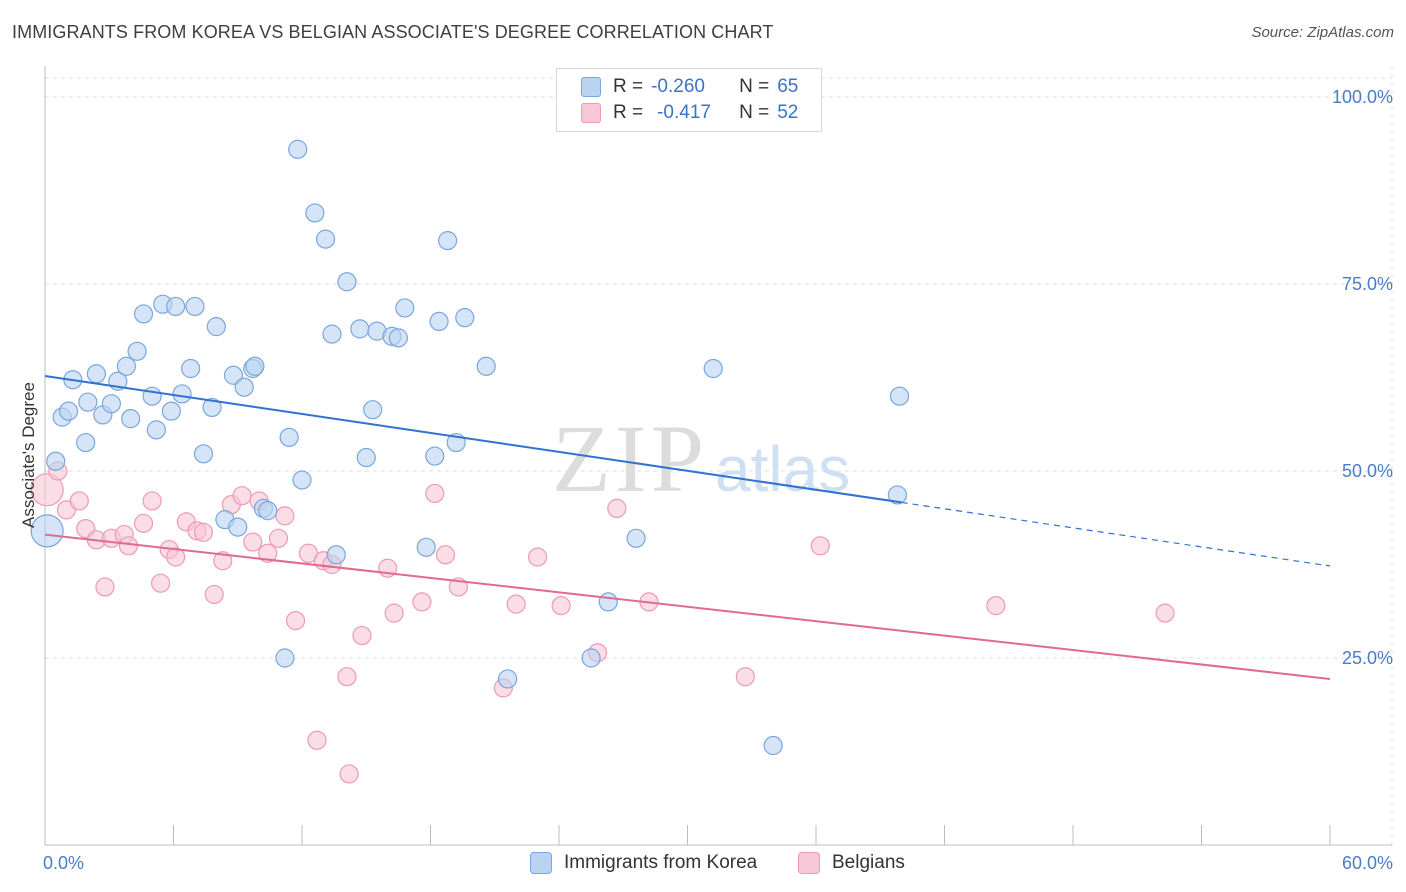 The width and height of the screenshot is (1406, 892). What do you see at coordinates (678, 86) in the screenshot?
I see `legend-r-value: -0.260` at bounding box center [678, 86].